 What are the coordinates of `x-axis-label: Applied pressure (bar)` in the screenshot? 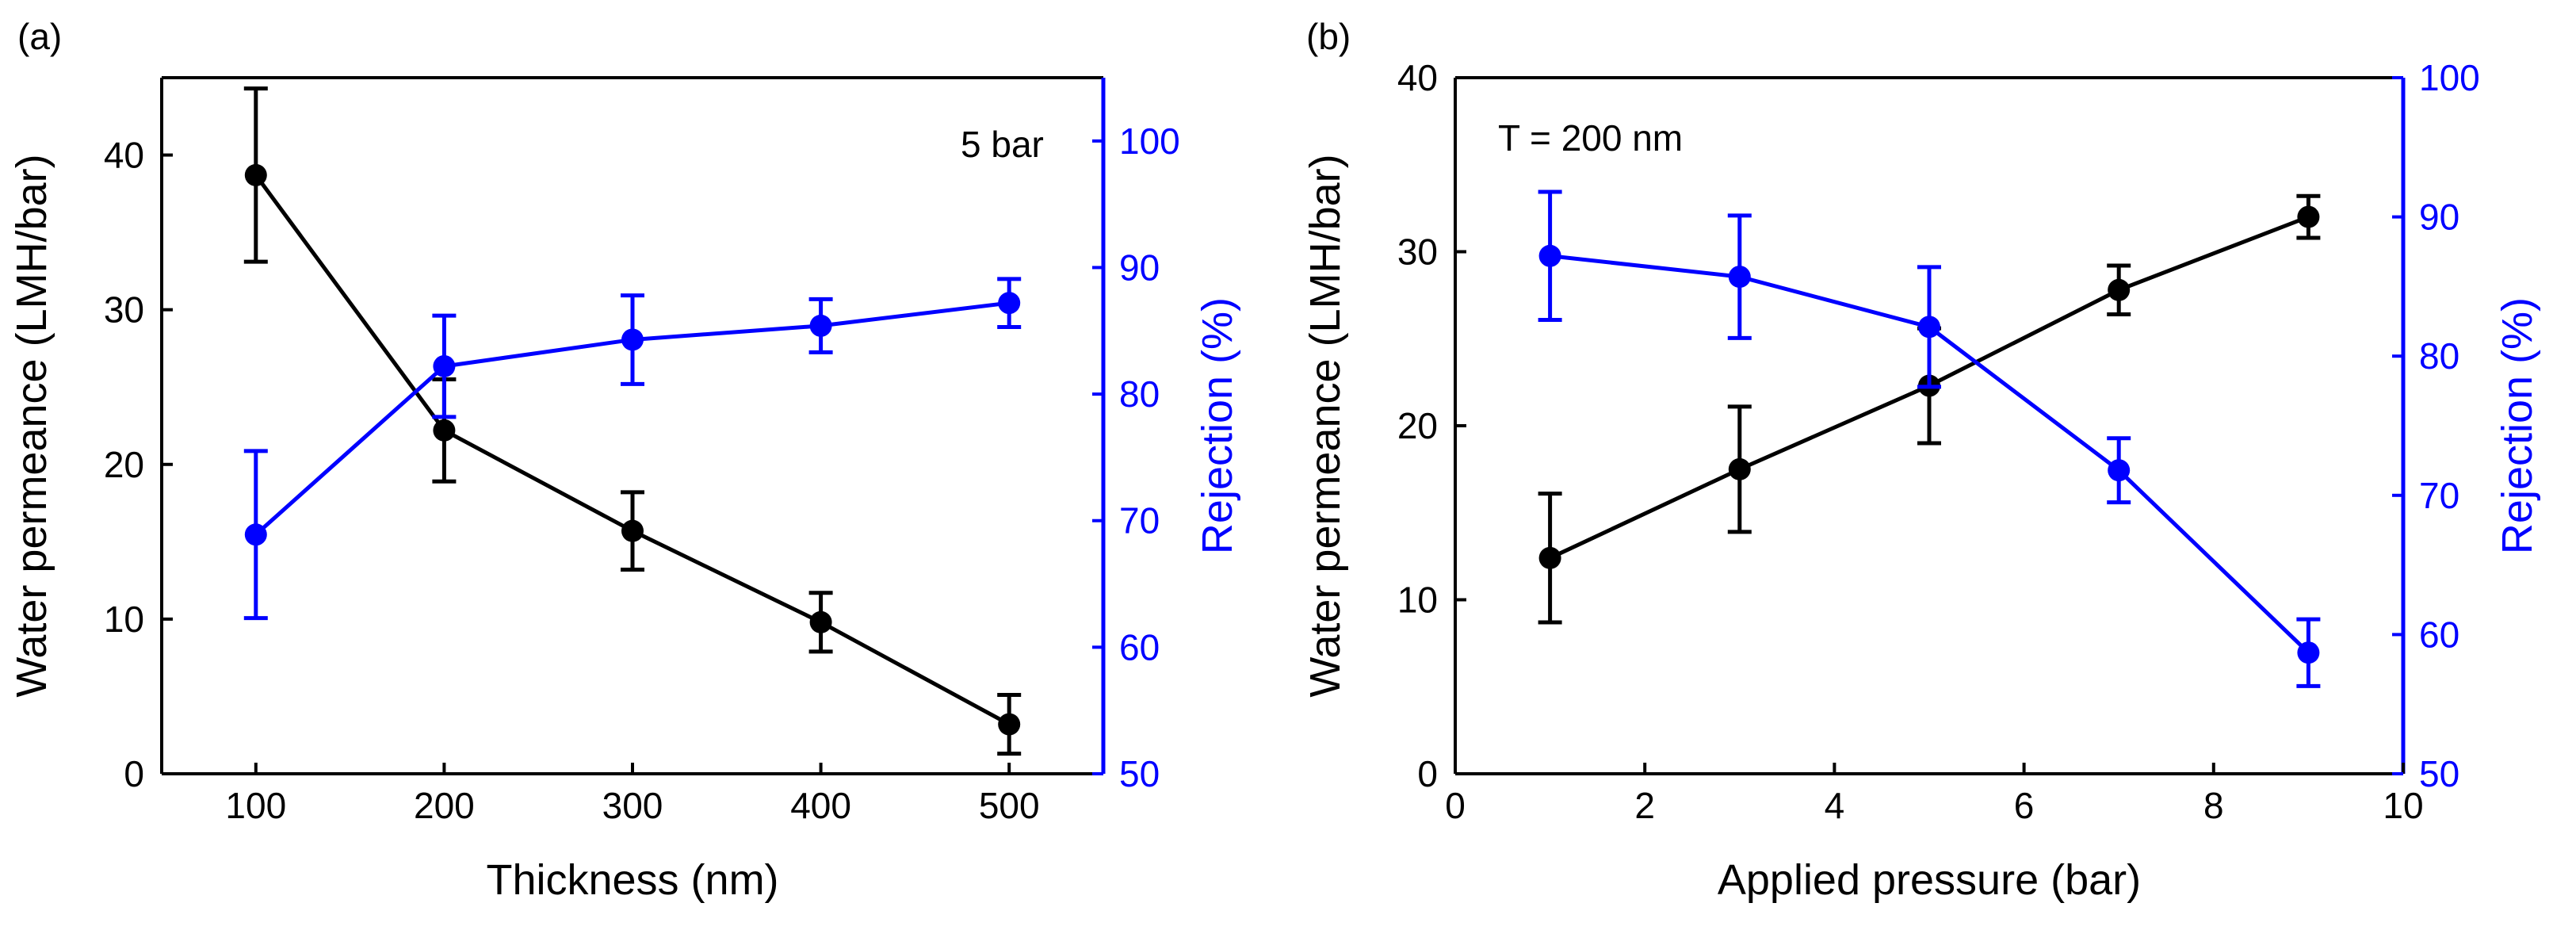 It's located at (1930, 880).